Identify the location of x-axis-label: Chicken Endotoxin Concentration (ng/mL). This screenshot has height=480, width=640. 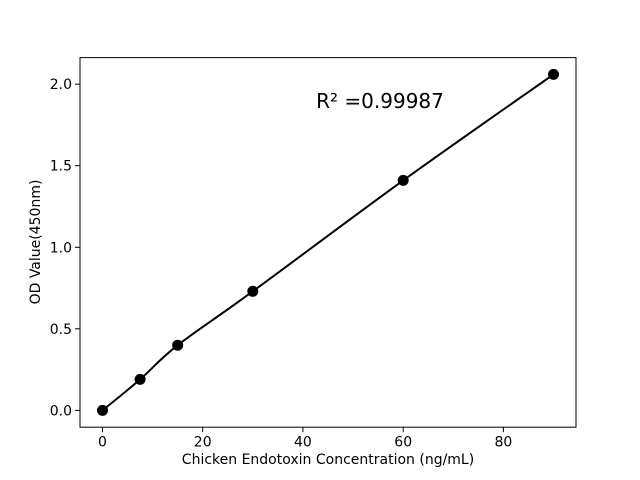
(328, 460).